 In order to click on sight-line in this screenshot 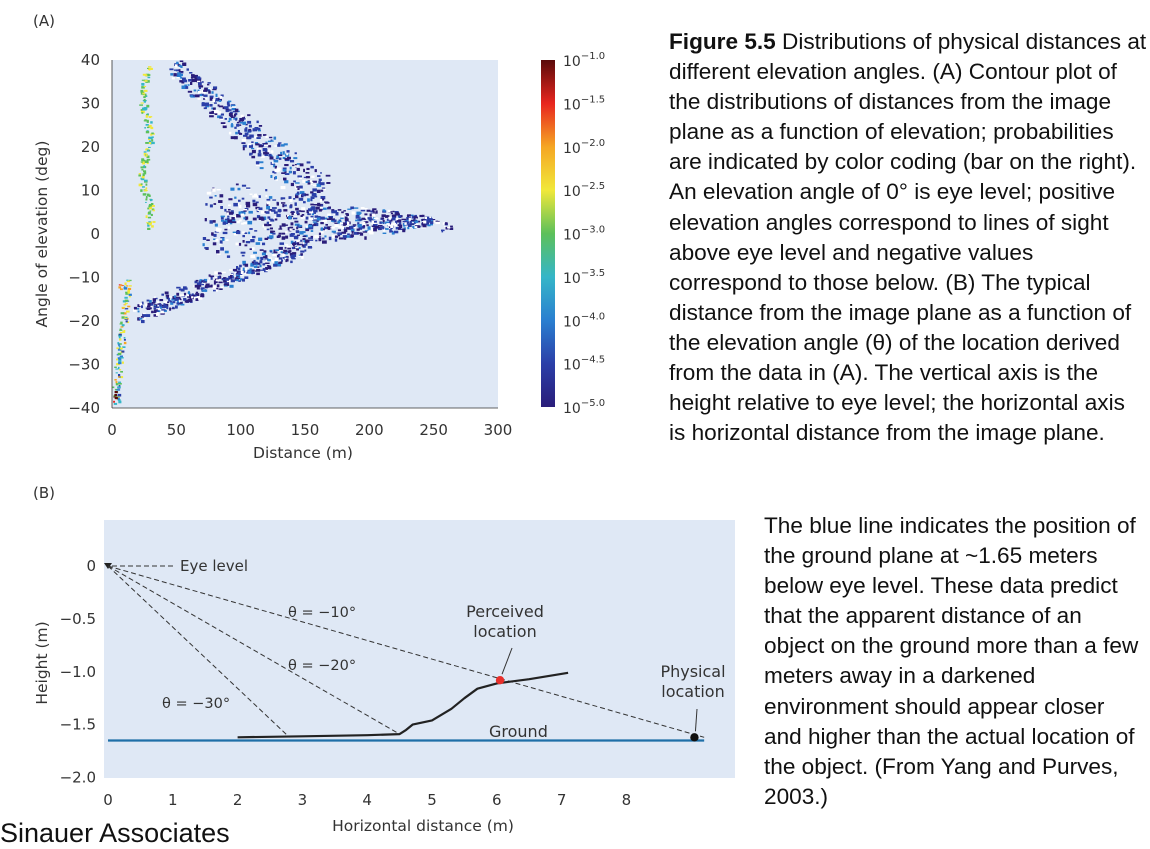, I will do `click(253, 650)`.